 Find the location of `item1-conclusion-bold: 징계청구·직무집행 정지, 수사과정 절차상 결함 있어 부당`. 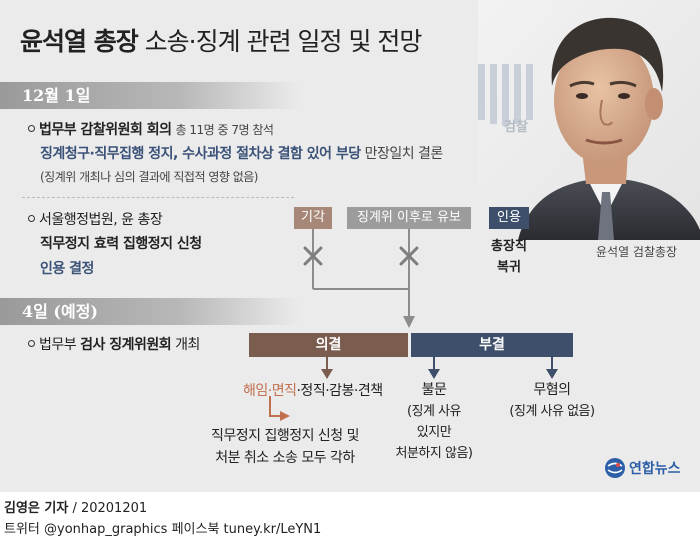

item1-conclusion-bold: 징계청구·직무집행 정지, 수사과정 절차상 결함 있어 부당 is located at coordinates (200, 154).